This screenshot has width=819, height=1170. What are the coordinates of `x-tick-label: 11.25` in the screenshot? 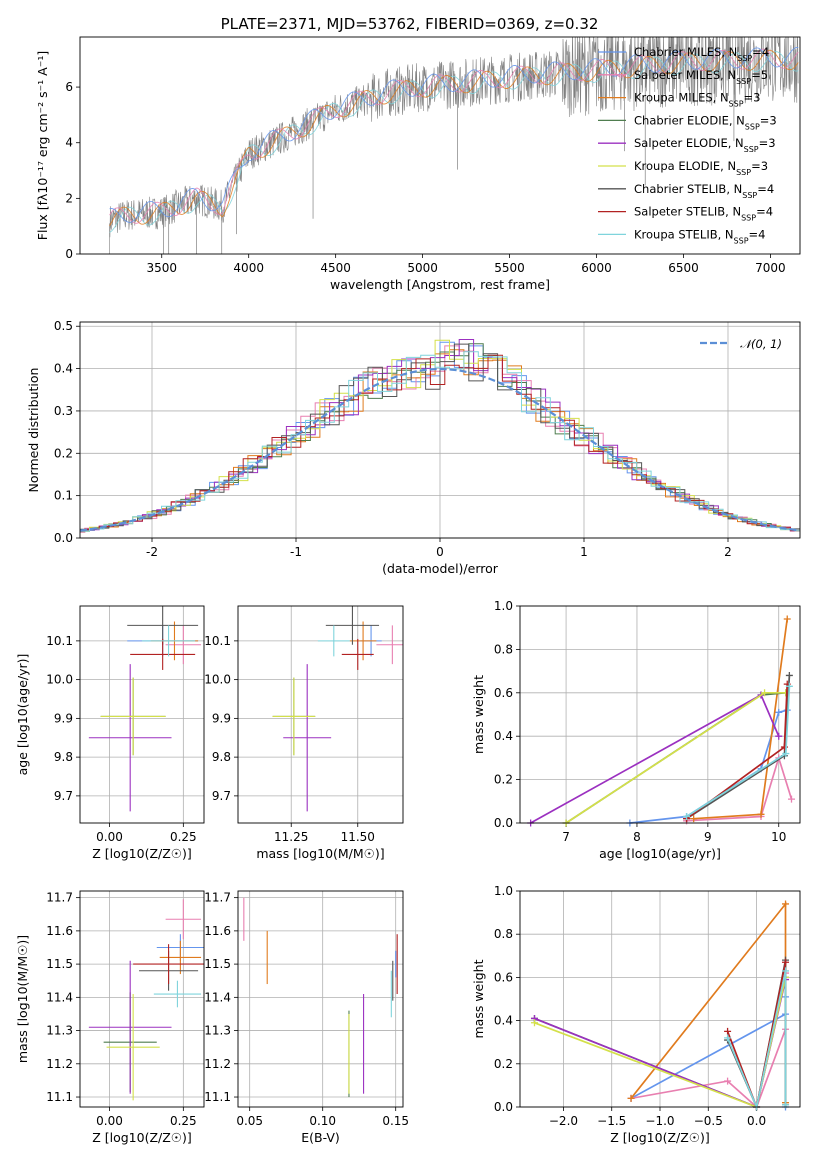 It's located at (291, 837).